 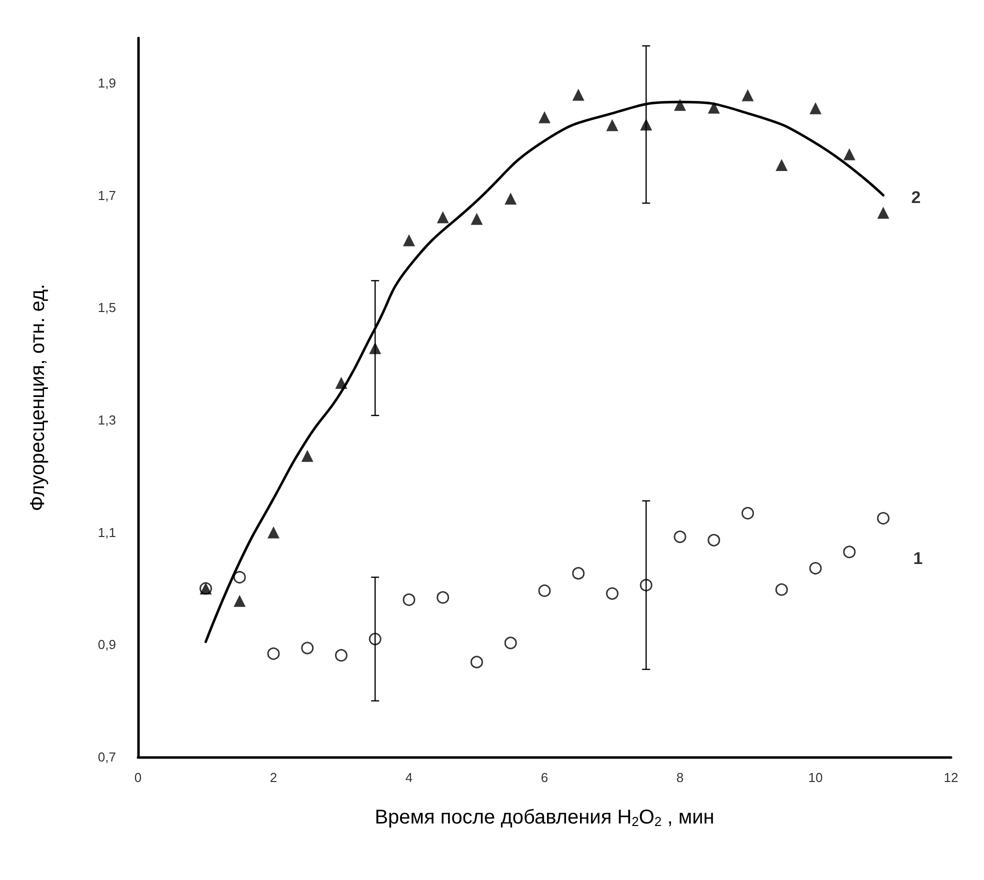 I want to click on x-tick-label: 8, so click(x=680, y=777).